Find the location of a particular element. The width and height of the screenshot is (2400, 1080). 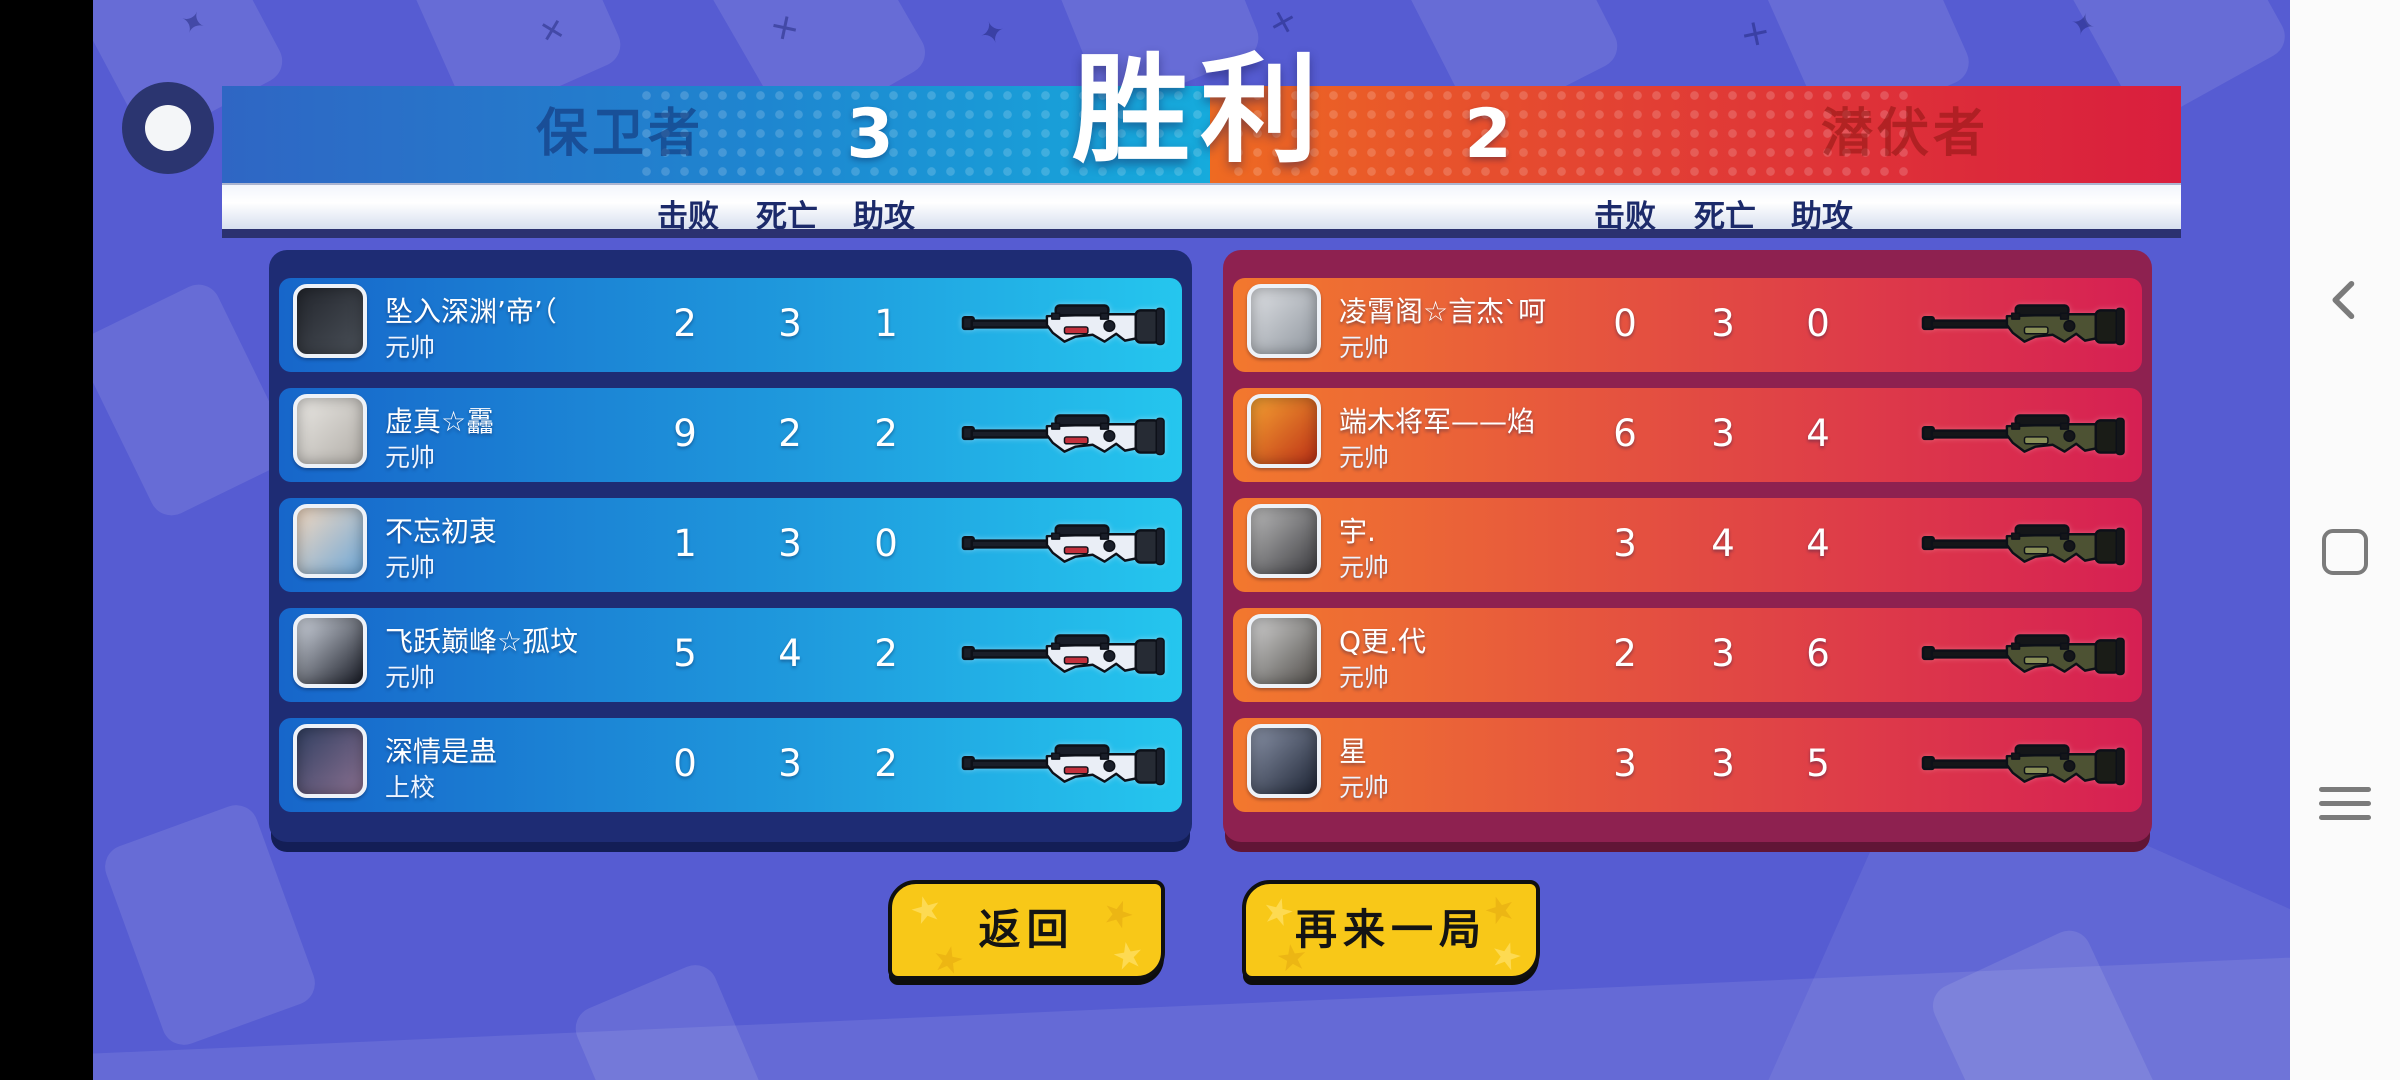

player-row: 飞跃巅峰☆孤坟 元帅 5 4 2 is located at coordinates (730, 655).